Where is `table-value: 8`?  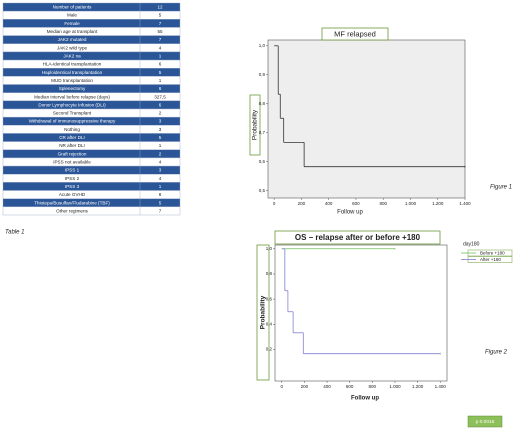 table-value: 8 is located at coordinates (160, 194).